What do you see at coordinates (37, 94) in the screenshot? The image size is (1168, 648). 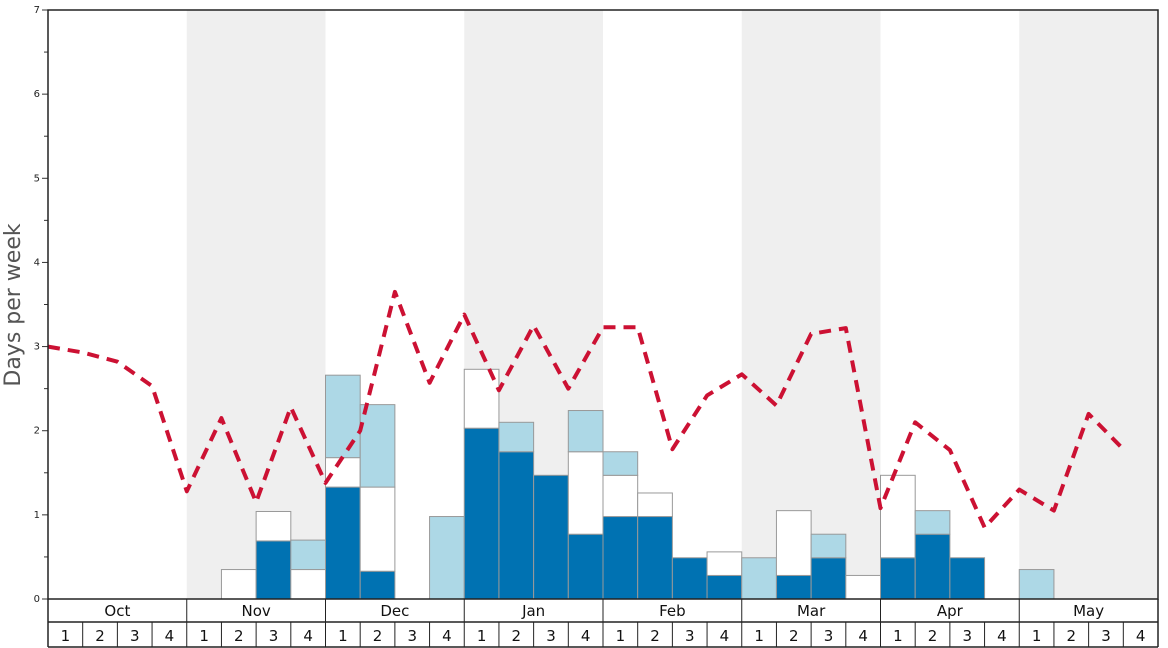 I see `y-tick-label: 6` at bounding box center [37, 94].